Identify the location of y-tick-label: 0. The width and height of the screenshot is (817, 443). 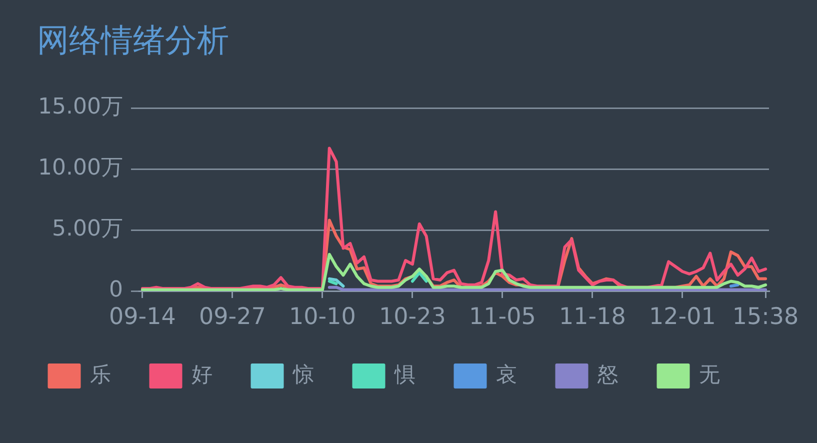
(116, 290).